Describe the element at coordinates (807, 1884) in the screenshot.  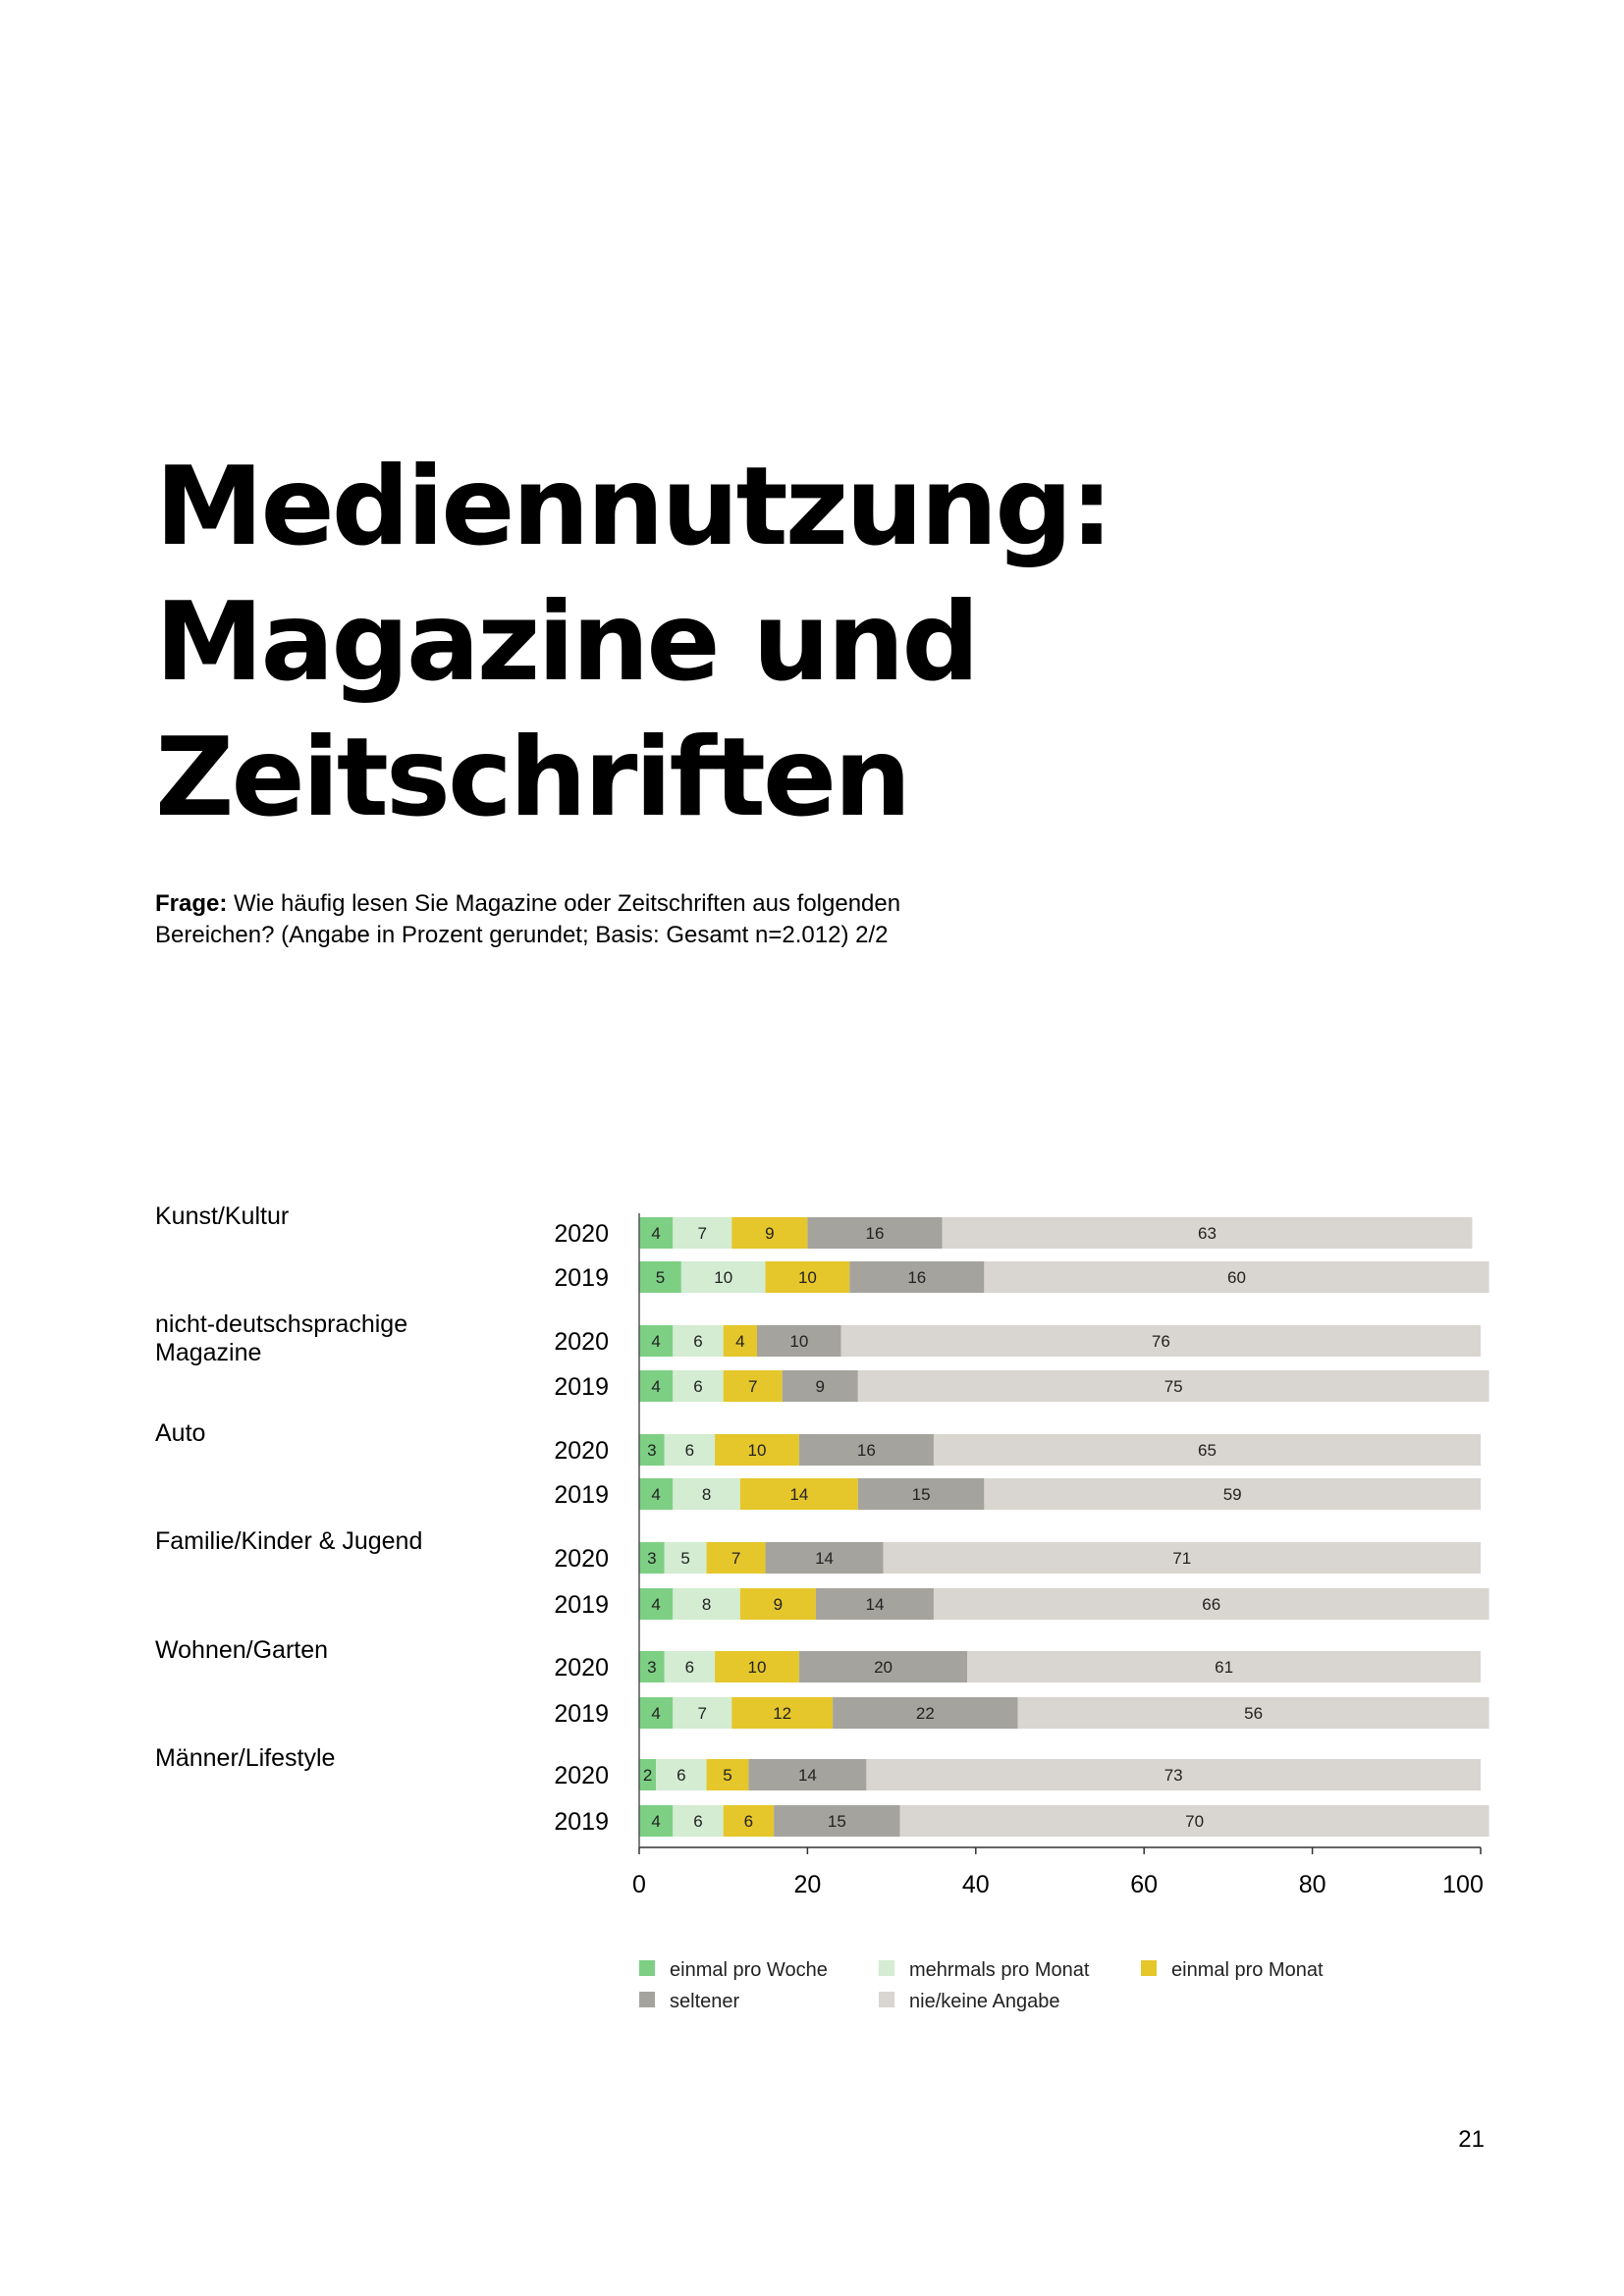
I see `x-tick-label: 20` at that location.